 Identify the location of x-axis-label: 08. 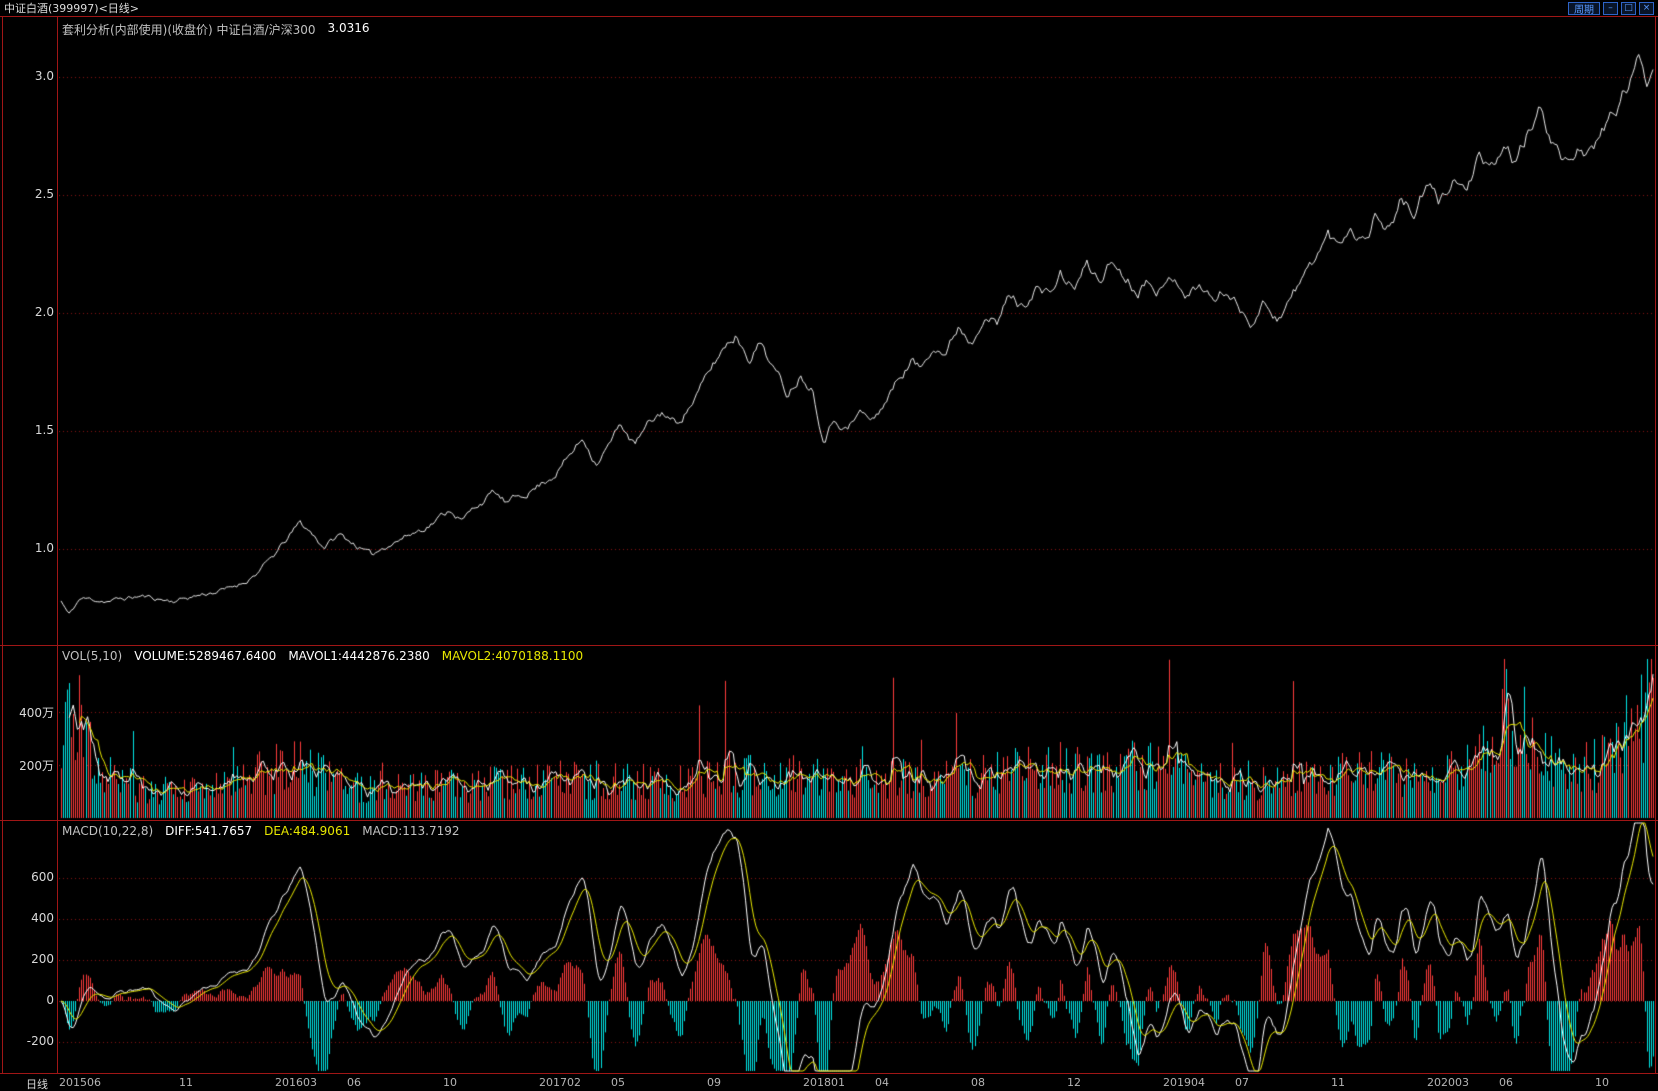
(978, 1082).